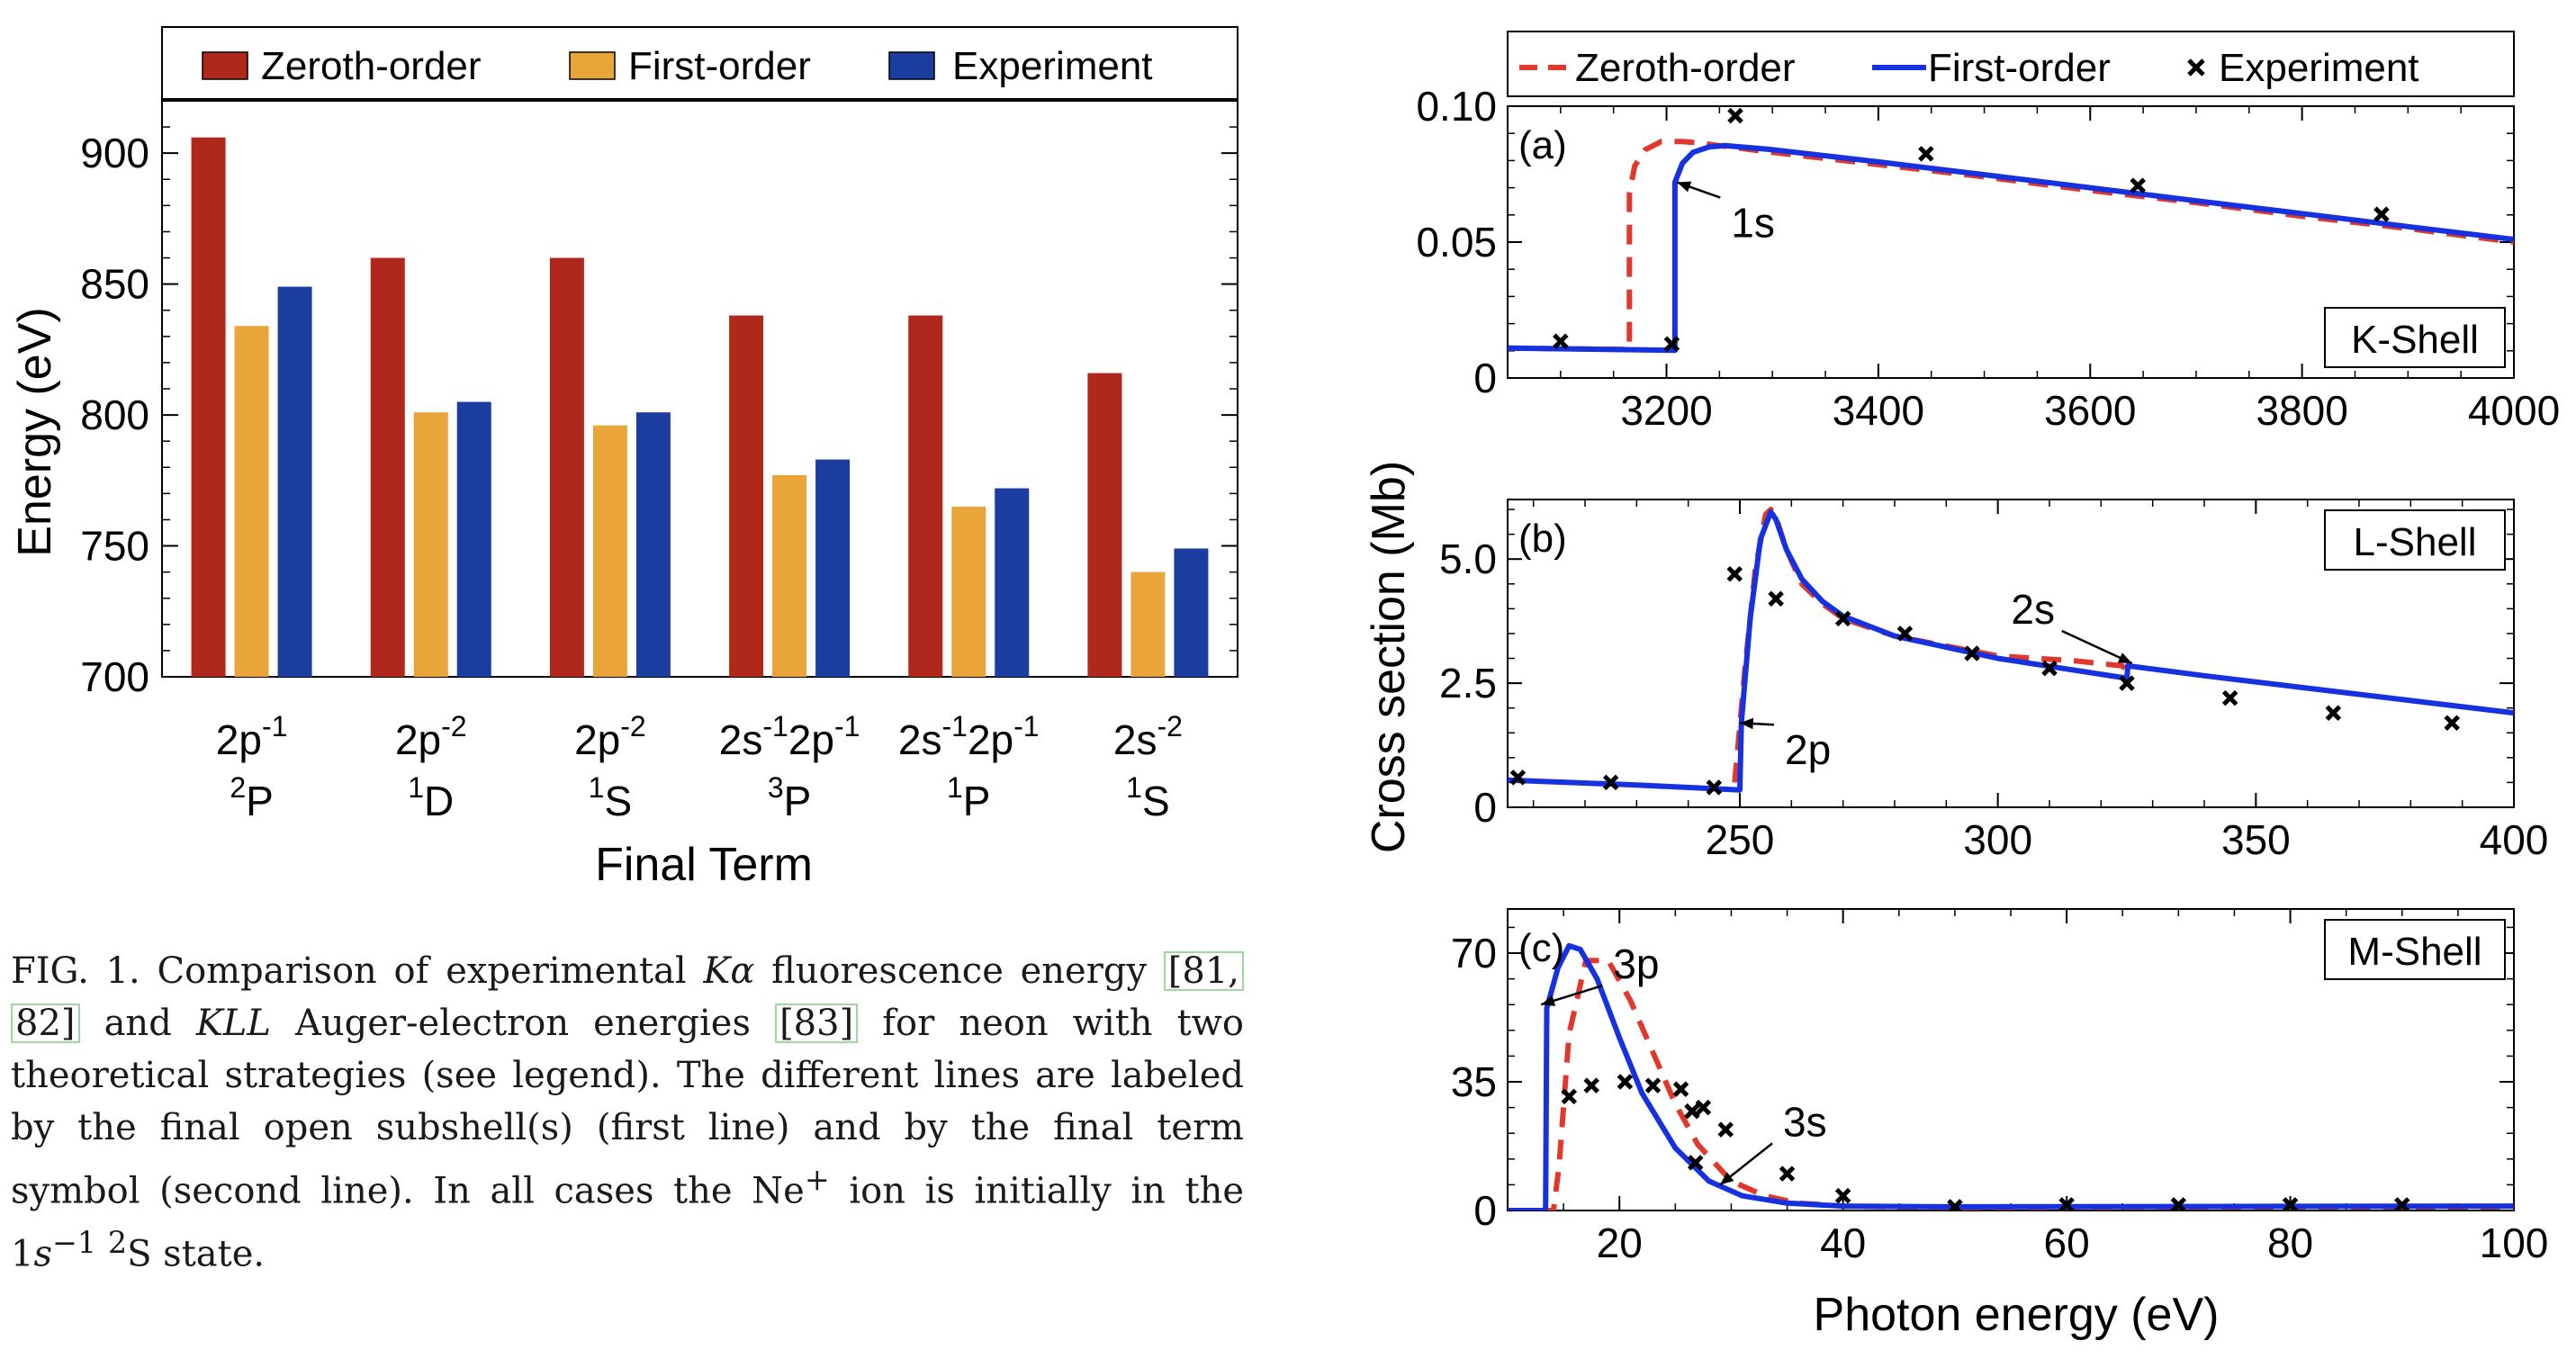 The height and width of the screenshot is (1359, 2576). I want to click on term-text: S, so click(618, 801).